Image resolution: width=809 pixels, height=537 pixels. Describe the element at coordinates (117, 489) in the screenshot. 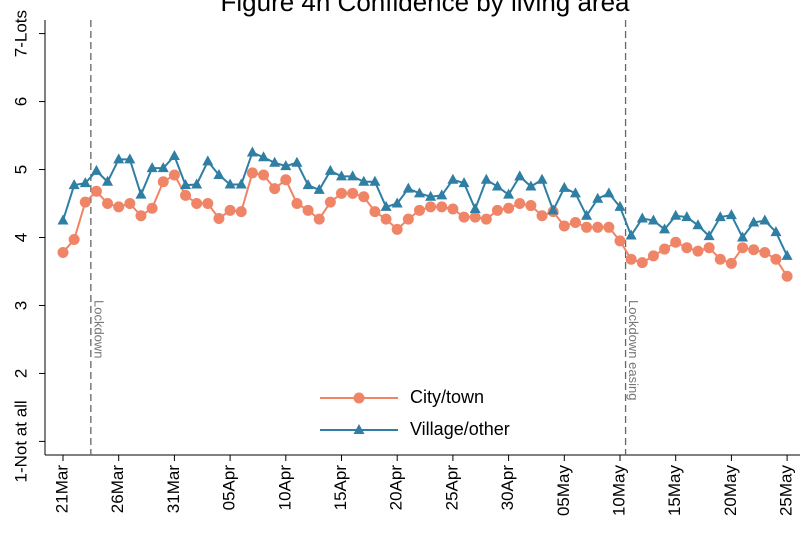

I see `x-tick-label: 26Mar` at that location.